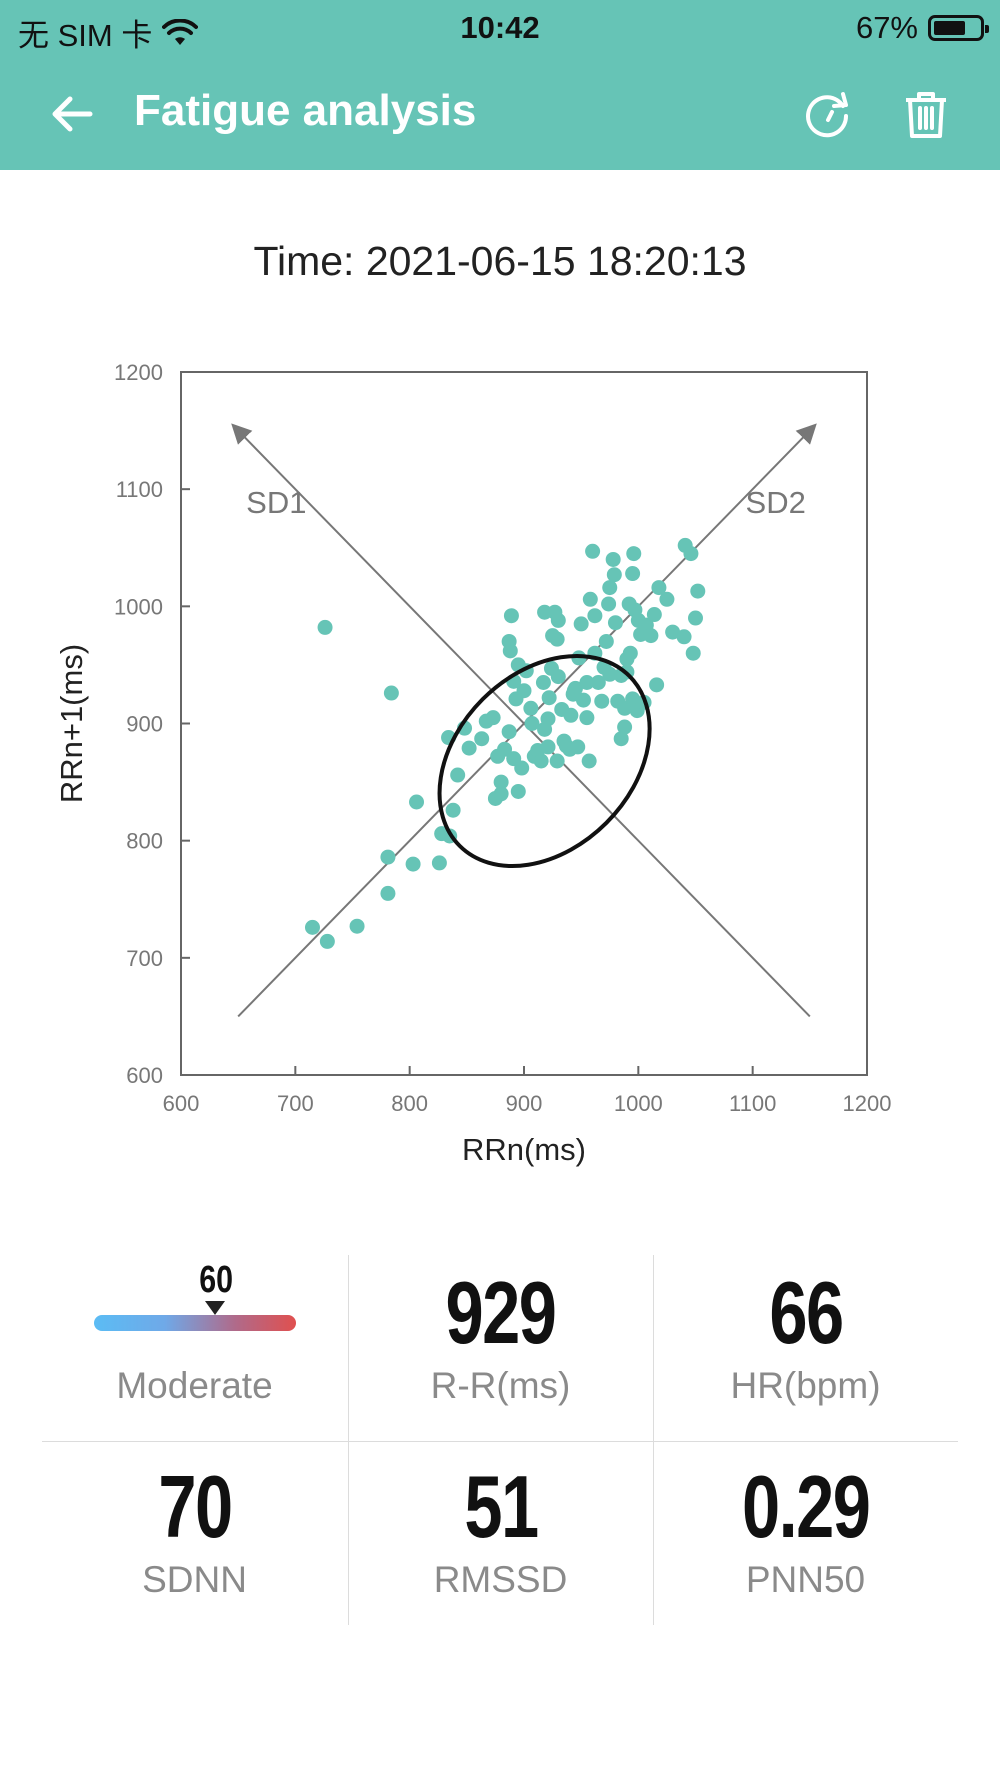 The image size is (1000, 1778). What do you see at coordinates (194, 1579) in the screenshot?
I see `sdnn-label: SDNN` at bounding box center [194, 1579].